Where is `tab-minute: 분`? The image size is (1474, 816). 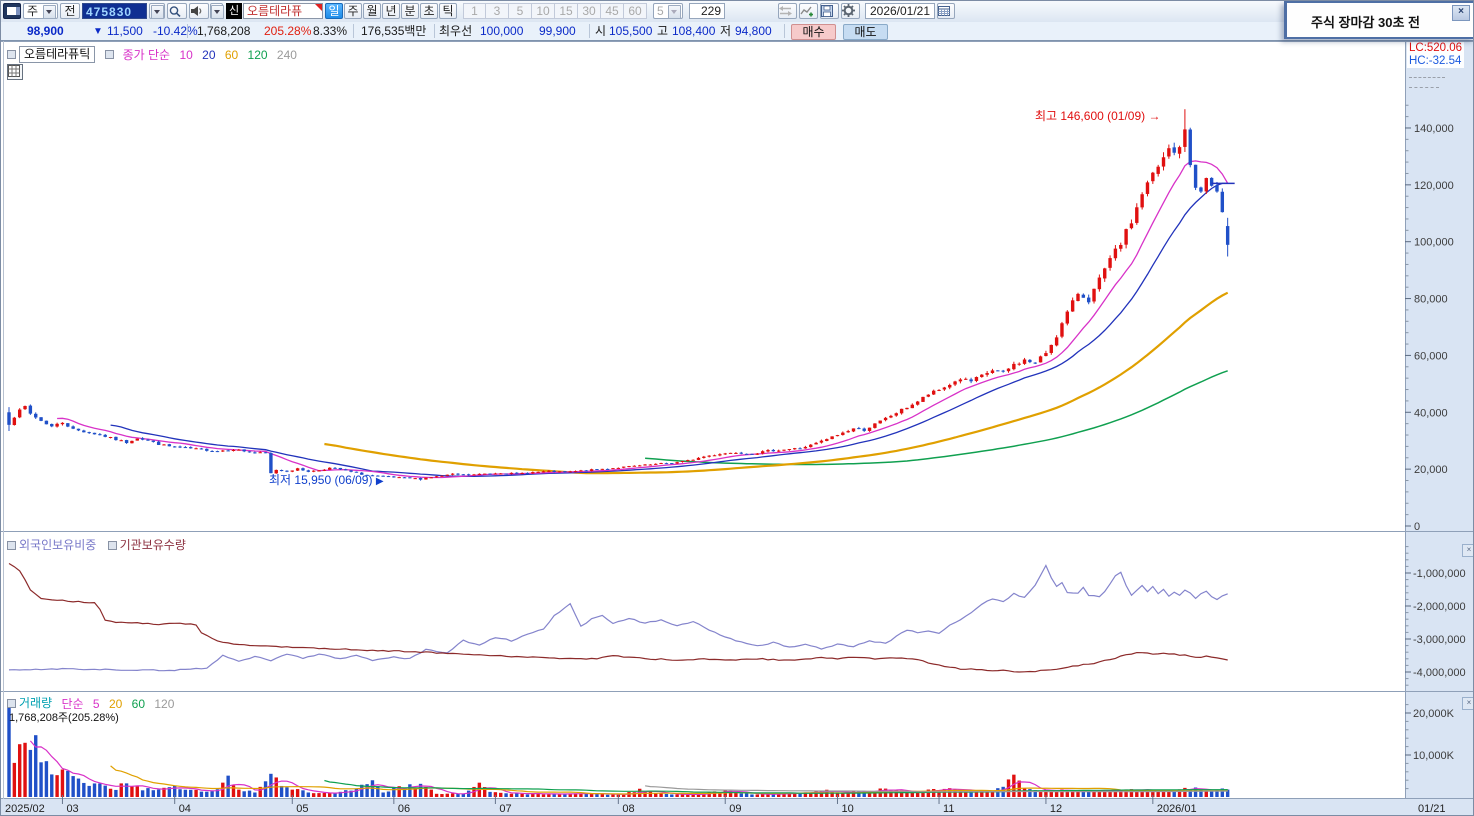 tab-minute: 분 is located at coordinates (410, 11).